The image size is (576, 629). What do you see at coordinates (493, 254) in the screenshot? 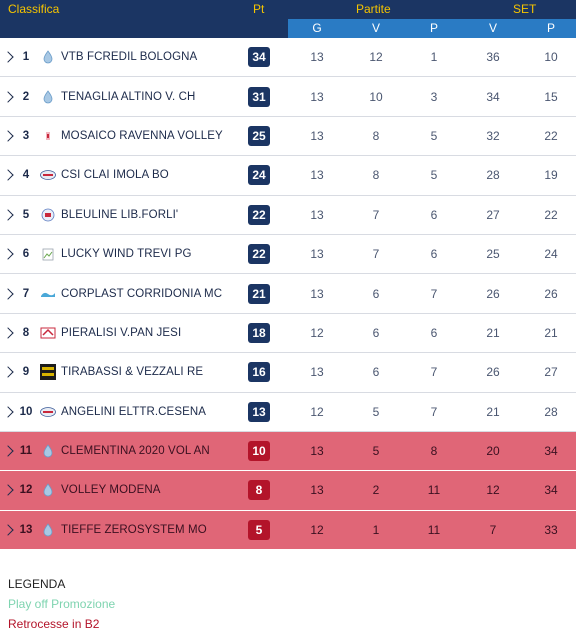
I see `sets-won: 25` at bounding box center [493, 254].